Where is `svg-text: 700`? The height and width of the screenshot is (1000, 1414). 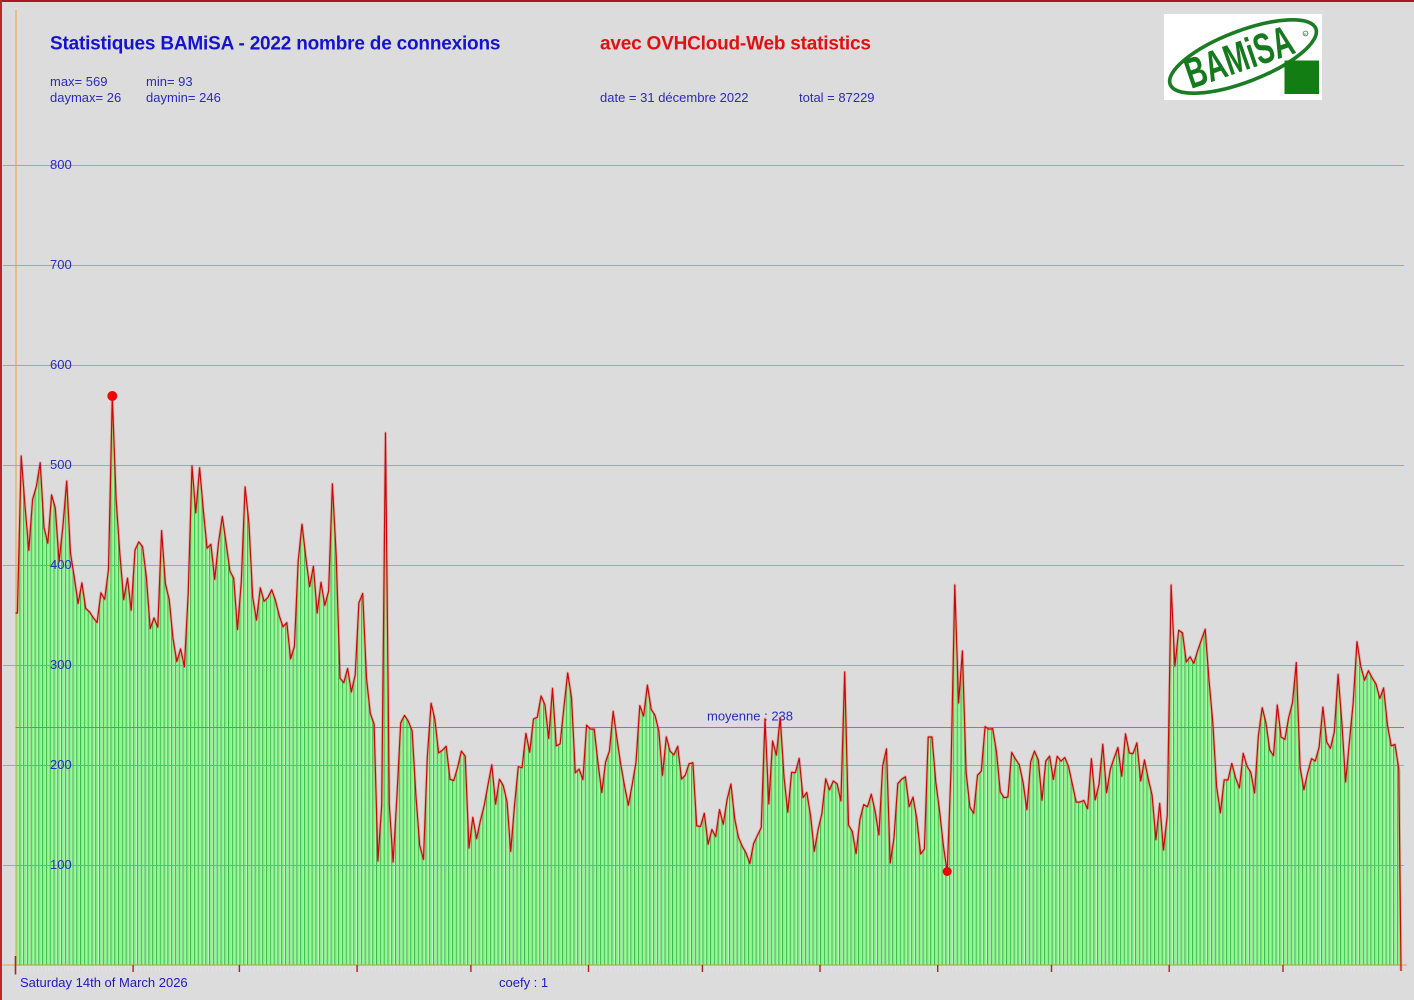 svg-text: 700 is located at coordinates (61, 264).